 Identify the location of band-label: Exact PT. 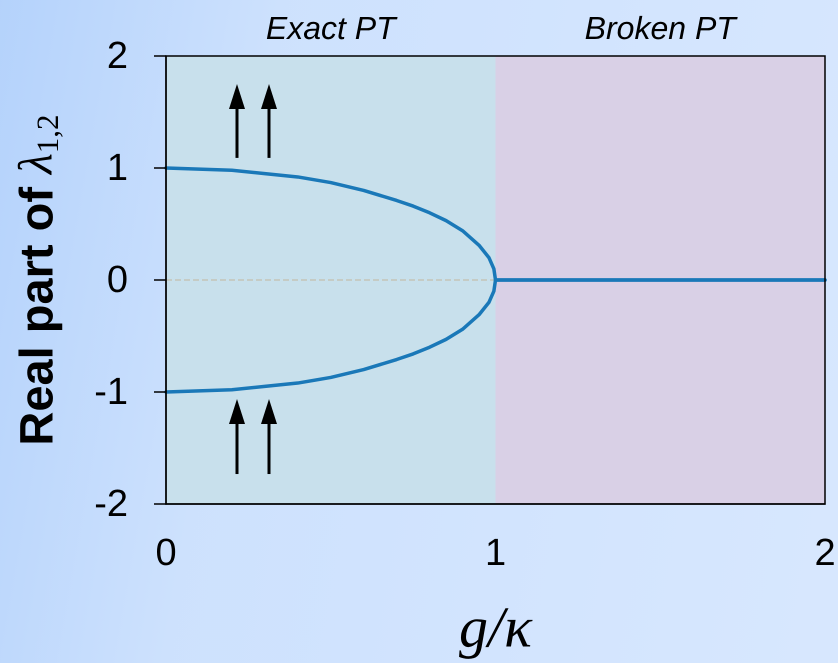
(332, 28).